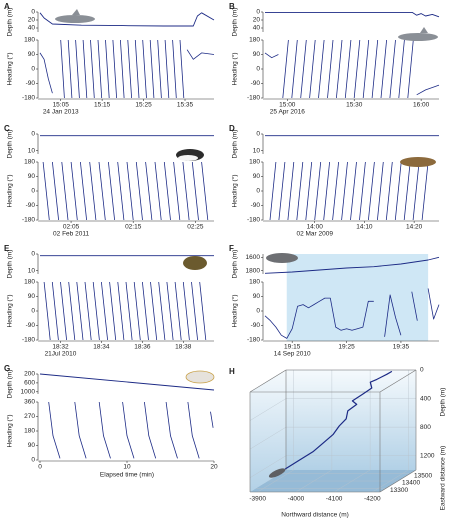 Image resolution: width=449 pixels, height=525 pixels. What do you see at coordinates (40, 467) in the screenshot?
I see `x-tick-label: 0` at bounding box center [40, 467].